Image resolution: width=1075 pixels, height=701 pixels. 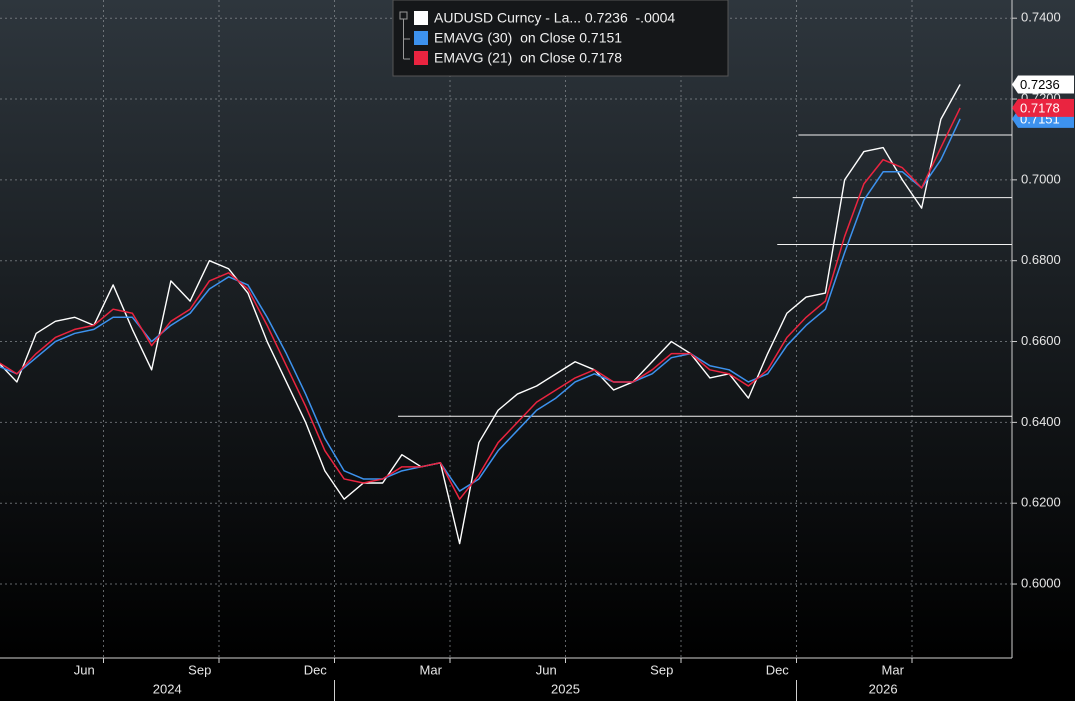 What do you see at coordinates (554, 18) in the screenshot?
I see `legend-label: AUDUSD Curncy - La... 0.7236 -.0004` at bounding box center [554, 18].